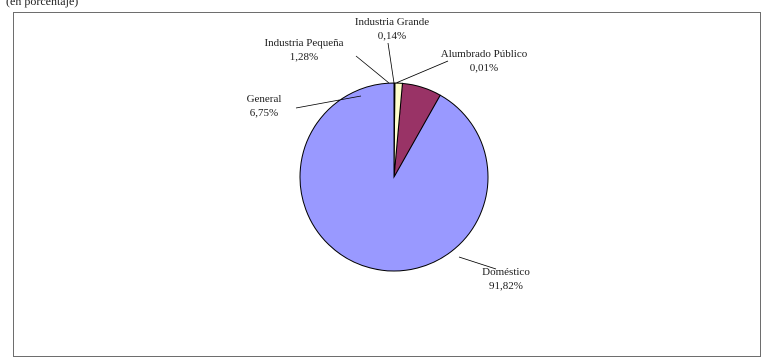  I want to click on chart-caption-fragment: (en porcentaje), so click(42, 4).